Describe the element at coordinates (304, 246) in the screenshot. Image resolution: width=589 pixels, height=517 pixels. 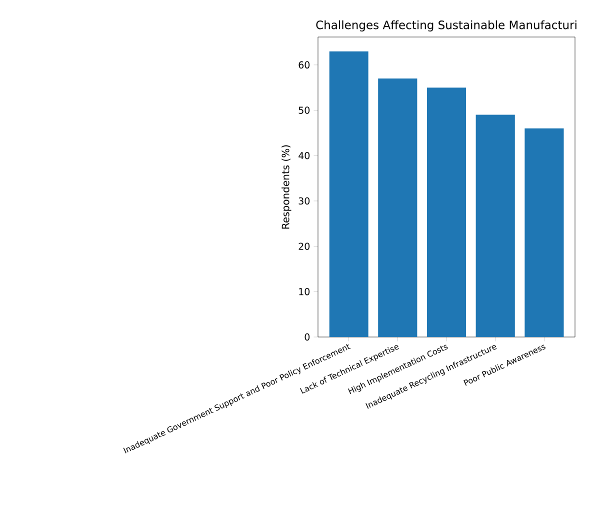
I see `y-tick-label: 20` at that location.